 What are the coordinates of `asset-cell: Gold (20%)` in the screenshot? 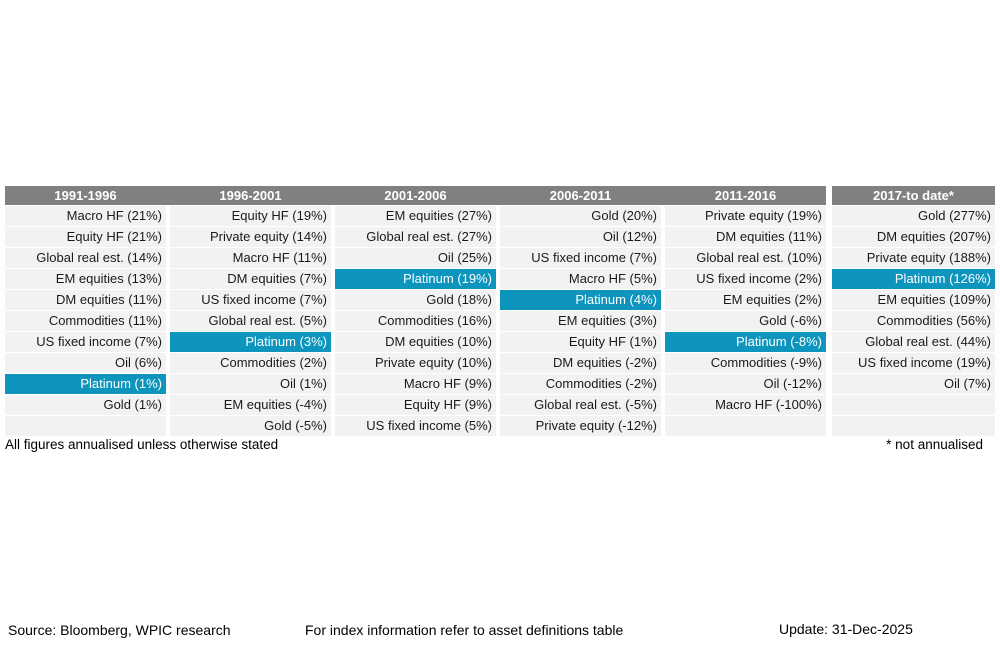 It's located at (580, 216).